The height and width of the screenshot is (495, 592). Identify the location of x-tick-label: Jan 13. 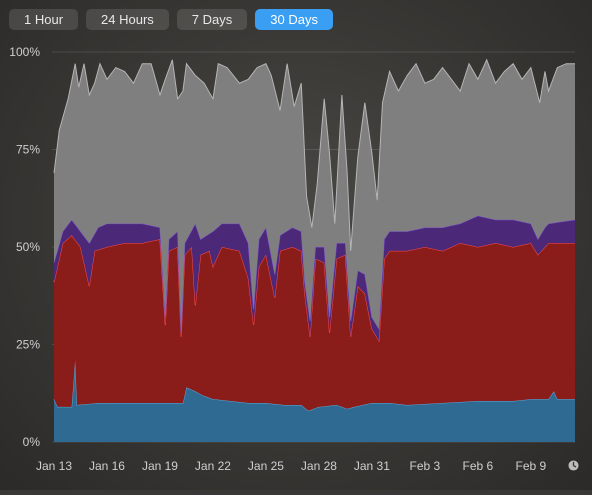
(54, 466).